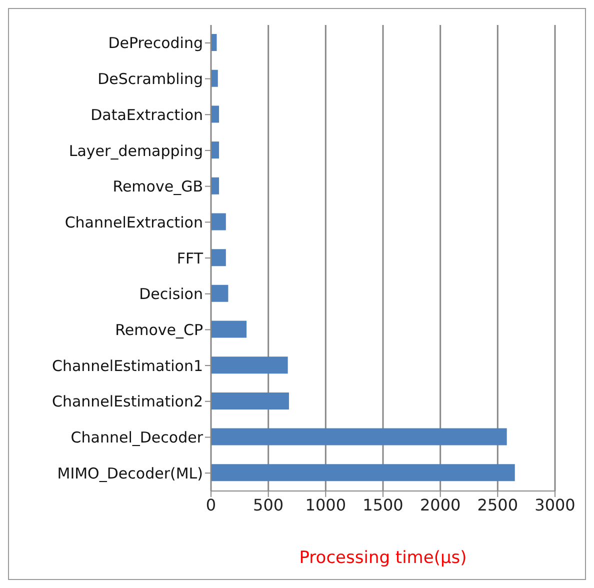 The height and width of the screenshot is (588, 594). Describe the element at coordinates (157, 187) in the screenshot. I see `y-tick-label: Remove_GB` at that location.